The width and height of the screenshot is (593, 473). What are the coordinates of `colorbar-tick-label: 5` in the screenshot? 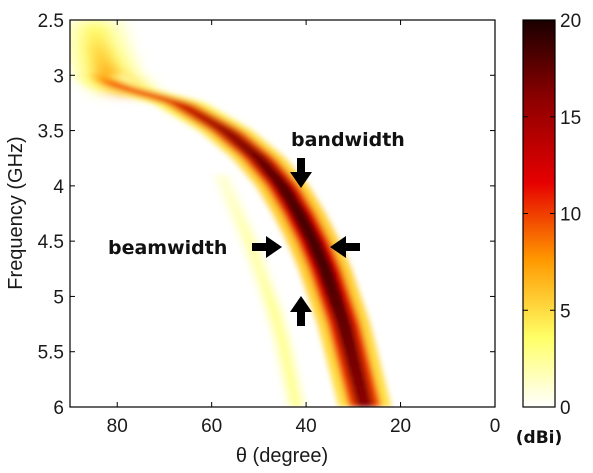 It's located at (565, 311).